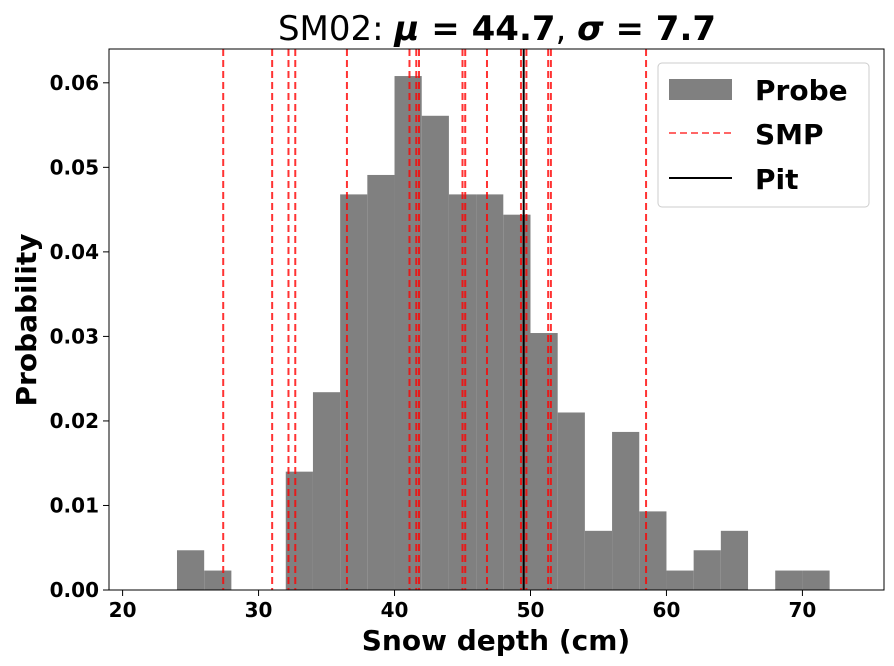  Describe the element at coordinates (259, 610) in the screenshot. I see `x-tick-label: 30` at that location.